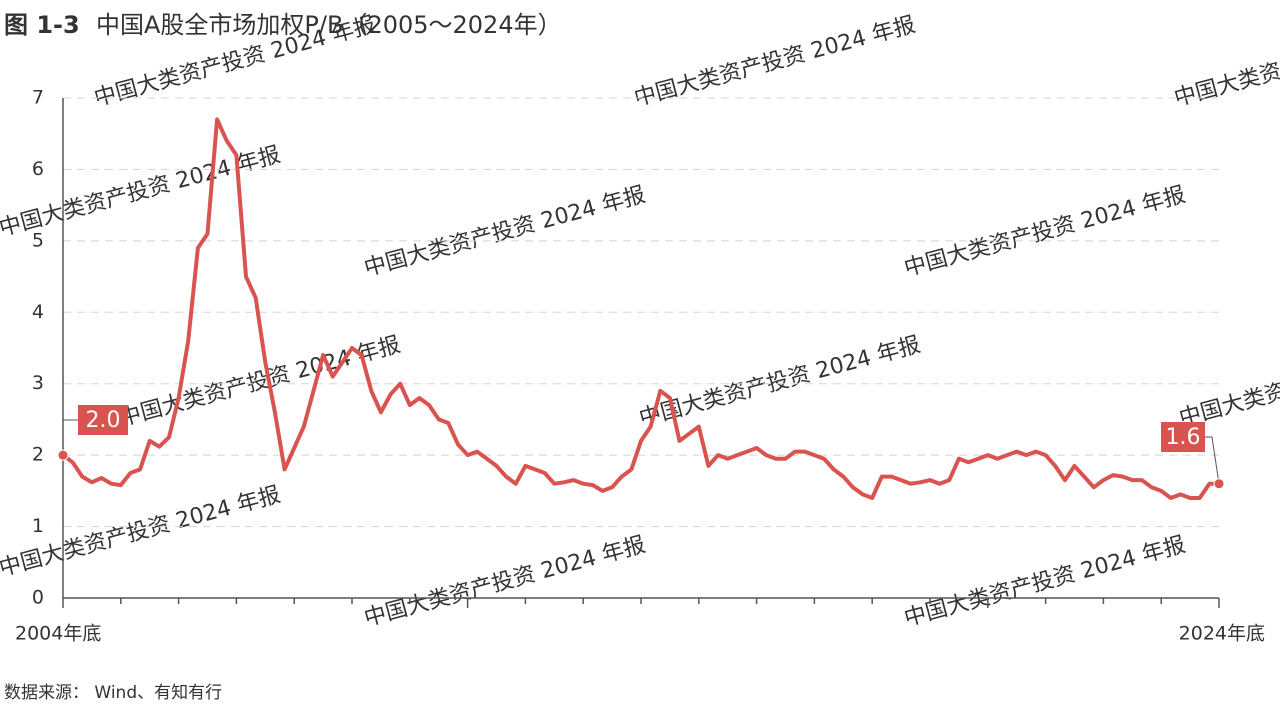  I want to click on data-label: 2.0, so click(103, 420).